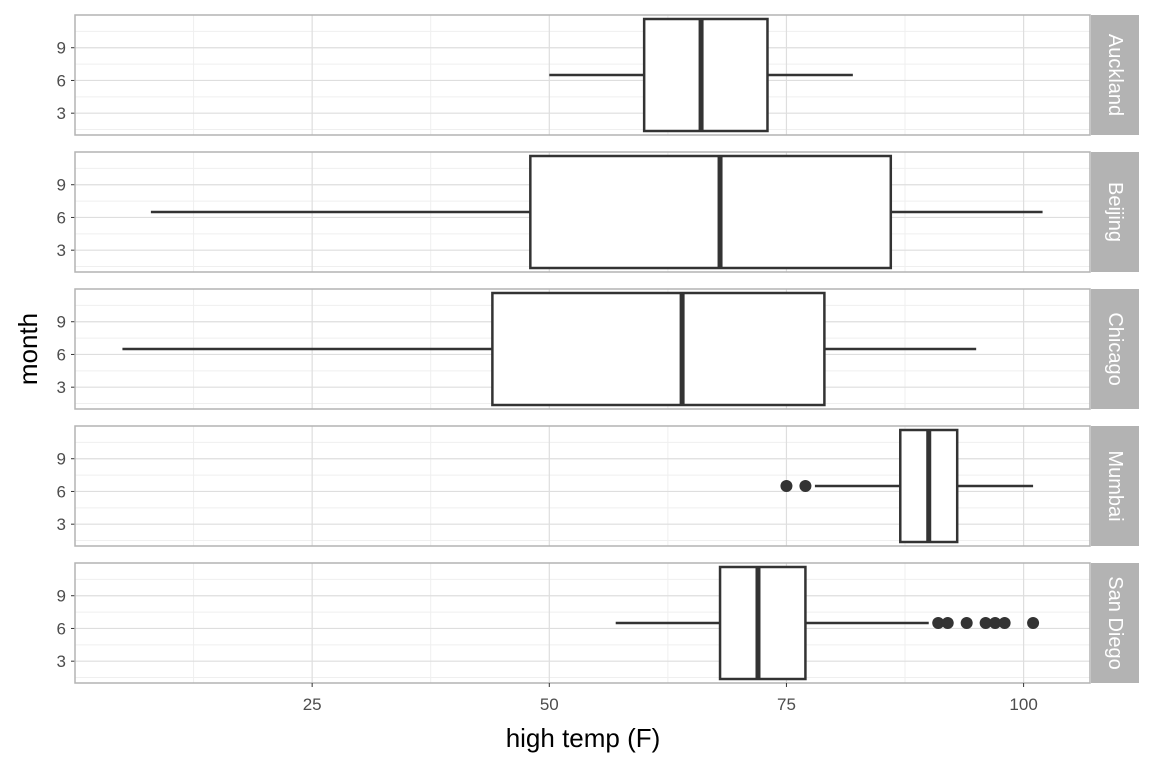 This screenshot has height=768, width=1152. I want to click on panel-mumbai: 3 6 9 Mumbai, so click(598, 486).